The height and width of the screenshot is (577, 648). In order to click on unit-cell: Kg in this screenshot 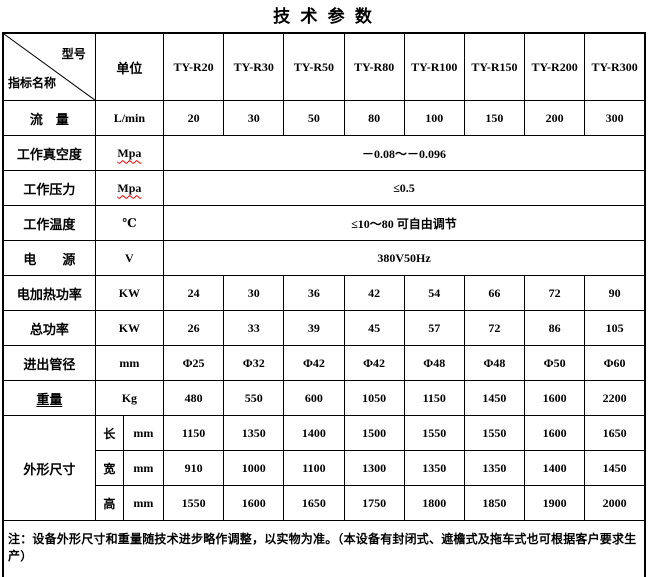, I will do `click(129, 398)`.